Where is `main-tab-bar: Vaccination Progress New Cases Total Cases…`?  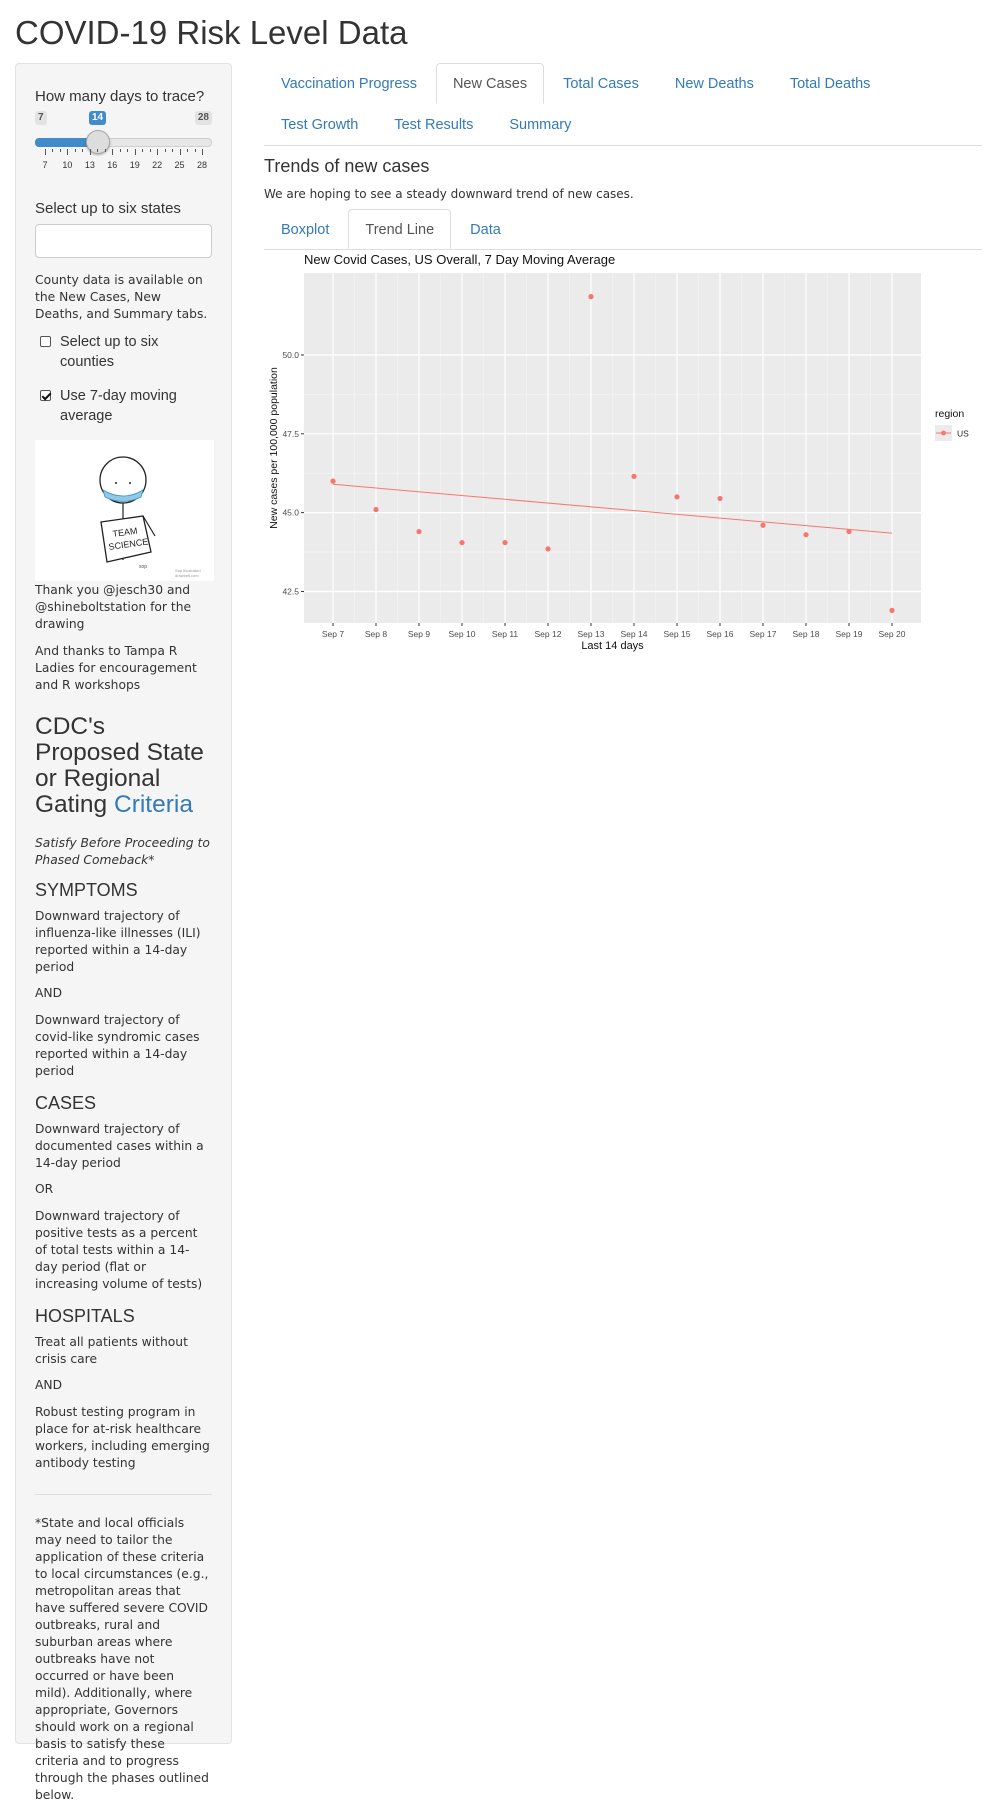
main-tab-bar: Vaccination Progress New Cases Total Cases… is located at coordinates (623, 104).